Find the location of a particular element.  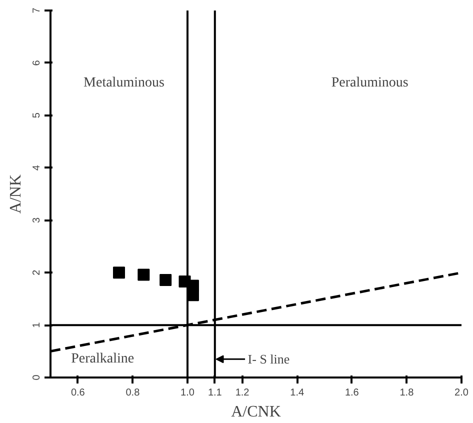

annotation: Peralkaline is located at coordinates (102, 359).